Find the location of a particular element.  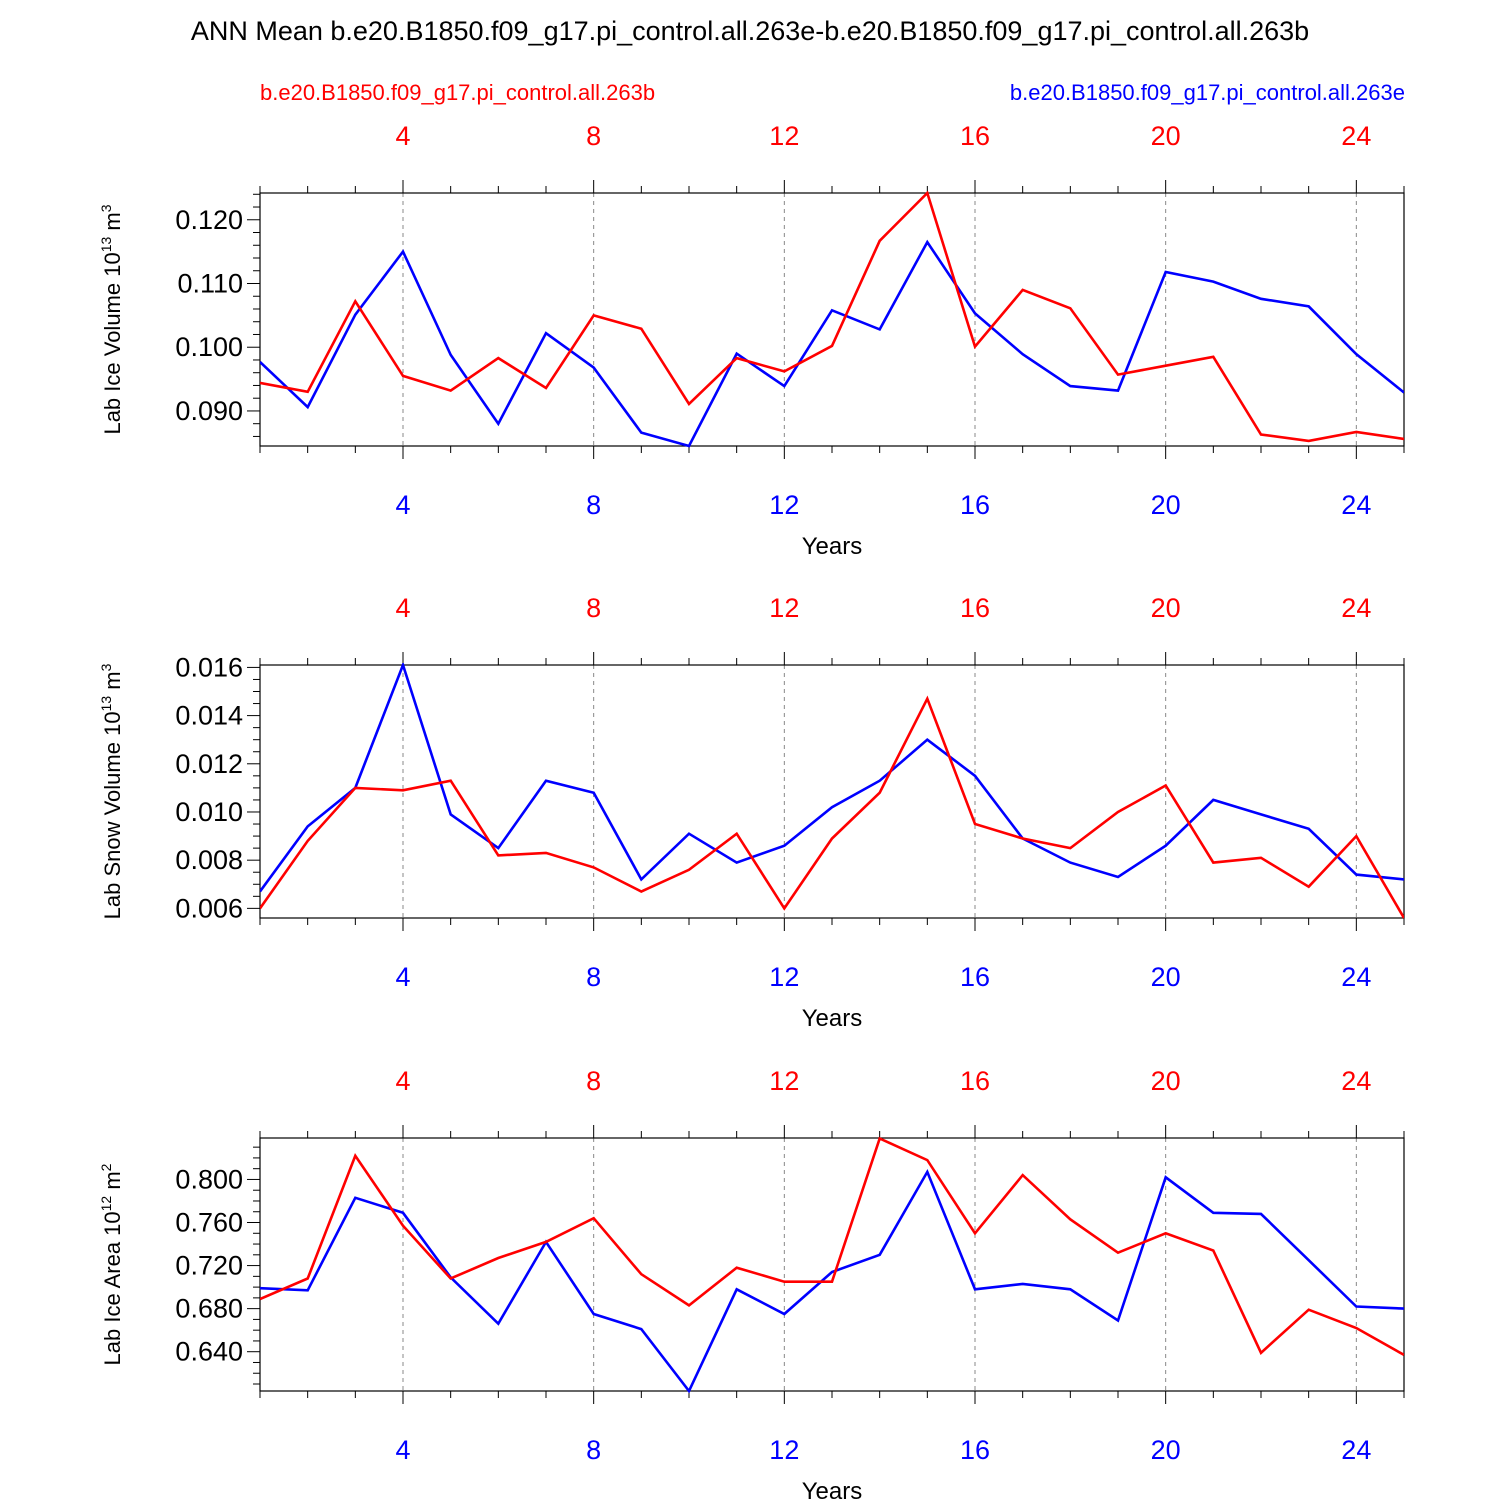

y-axis-title: Lab Snow Volume 1013 m3 is located at coordinates (111, 791).